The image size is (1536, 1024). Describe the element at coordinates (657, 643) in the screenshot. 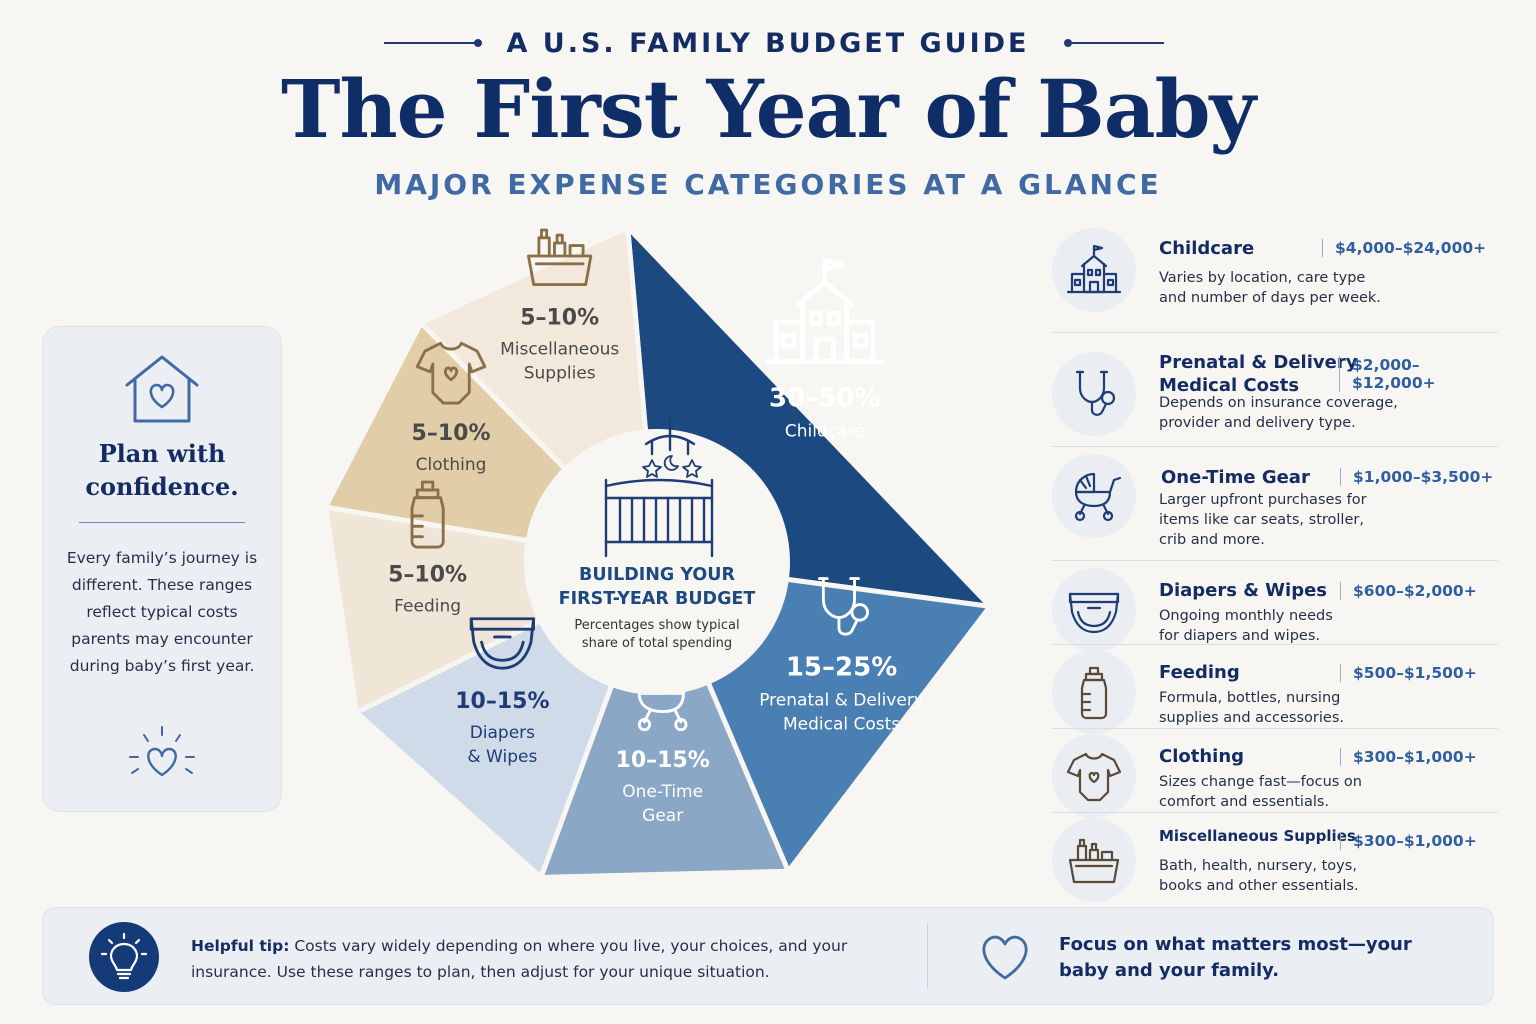

I see `center-note-line: share of total spending` at that location.